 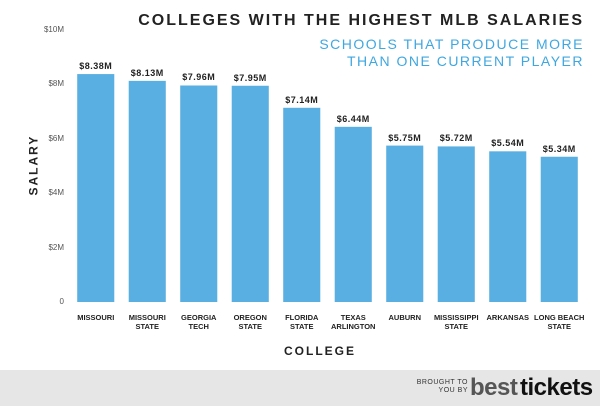 What do you see at coordinates (33, 165) in the screenshot?
I see `y-axis-label: SALARY` at bounding box center [33, 165].